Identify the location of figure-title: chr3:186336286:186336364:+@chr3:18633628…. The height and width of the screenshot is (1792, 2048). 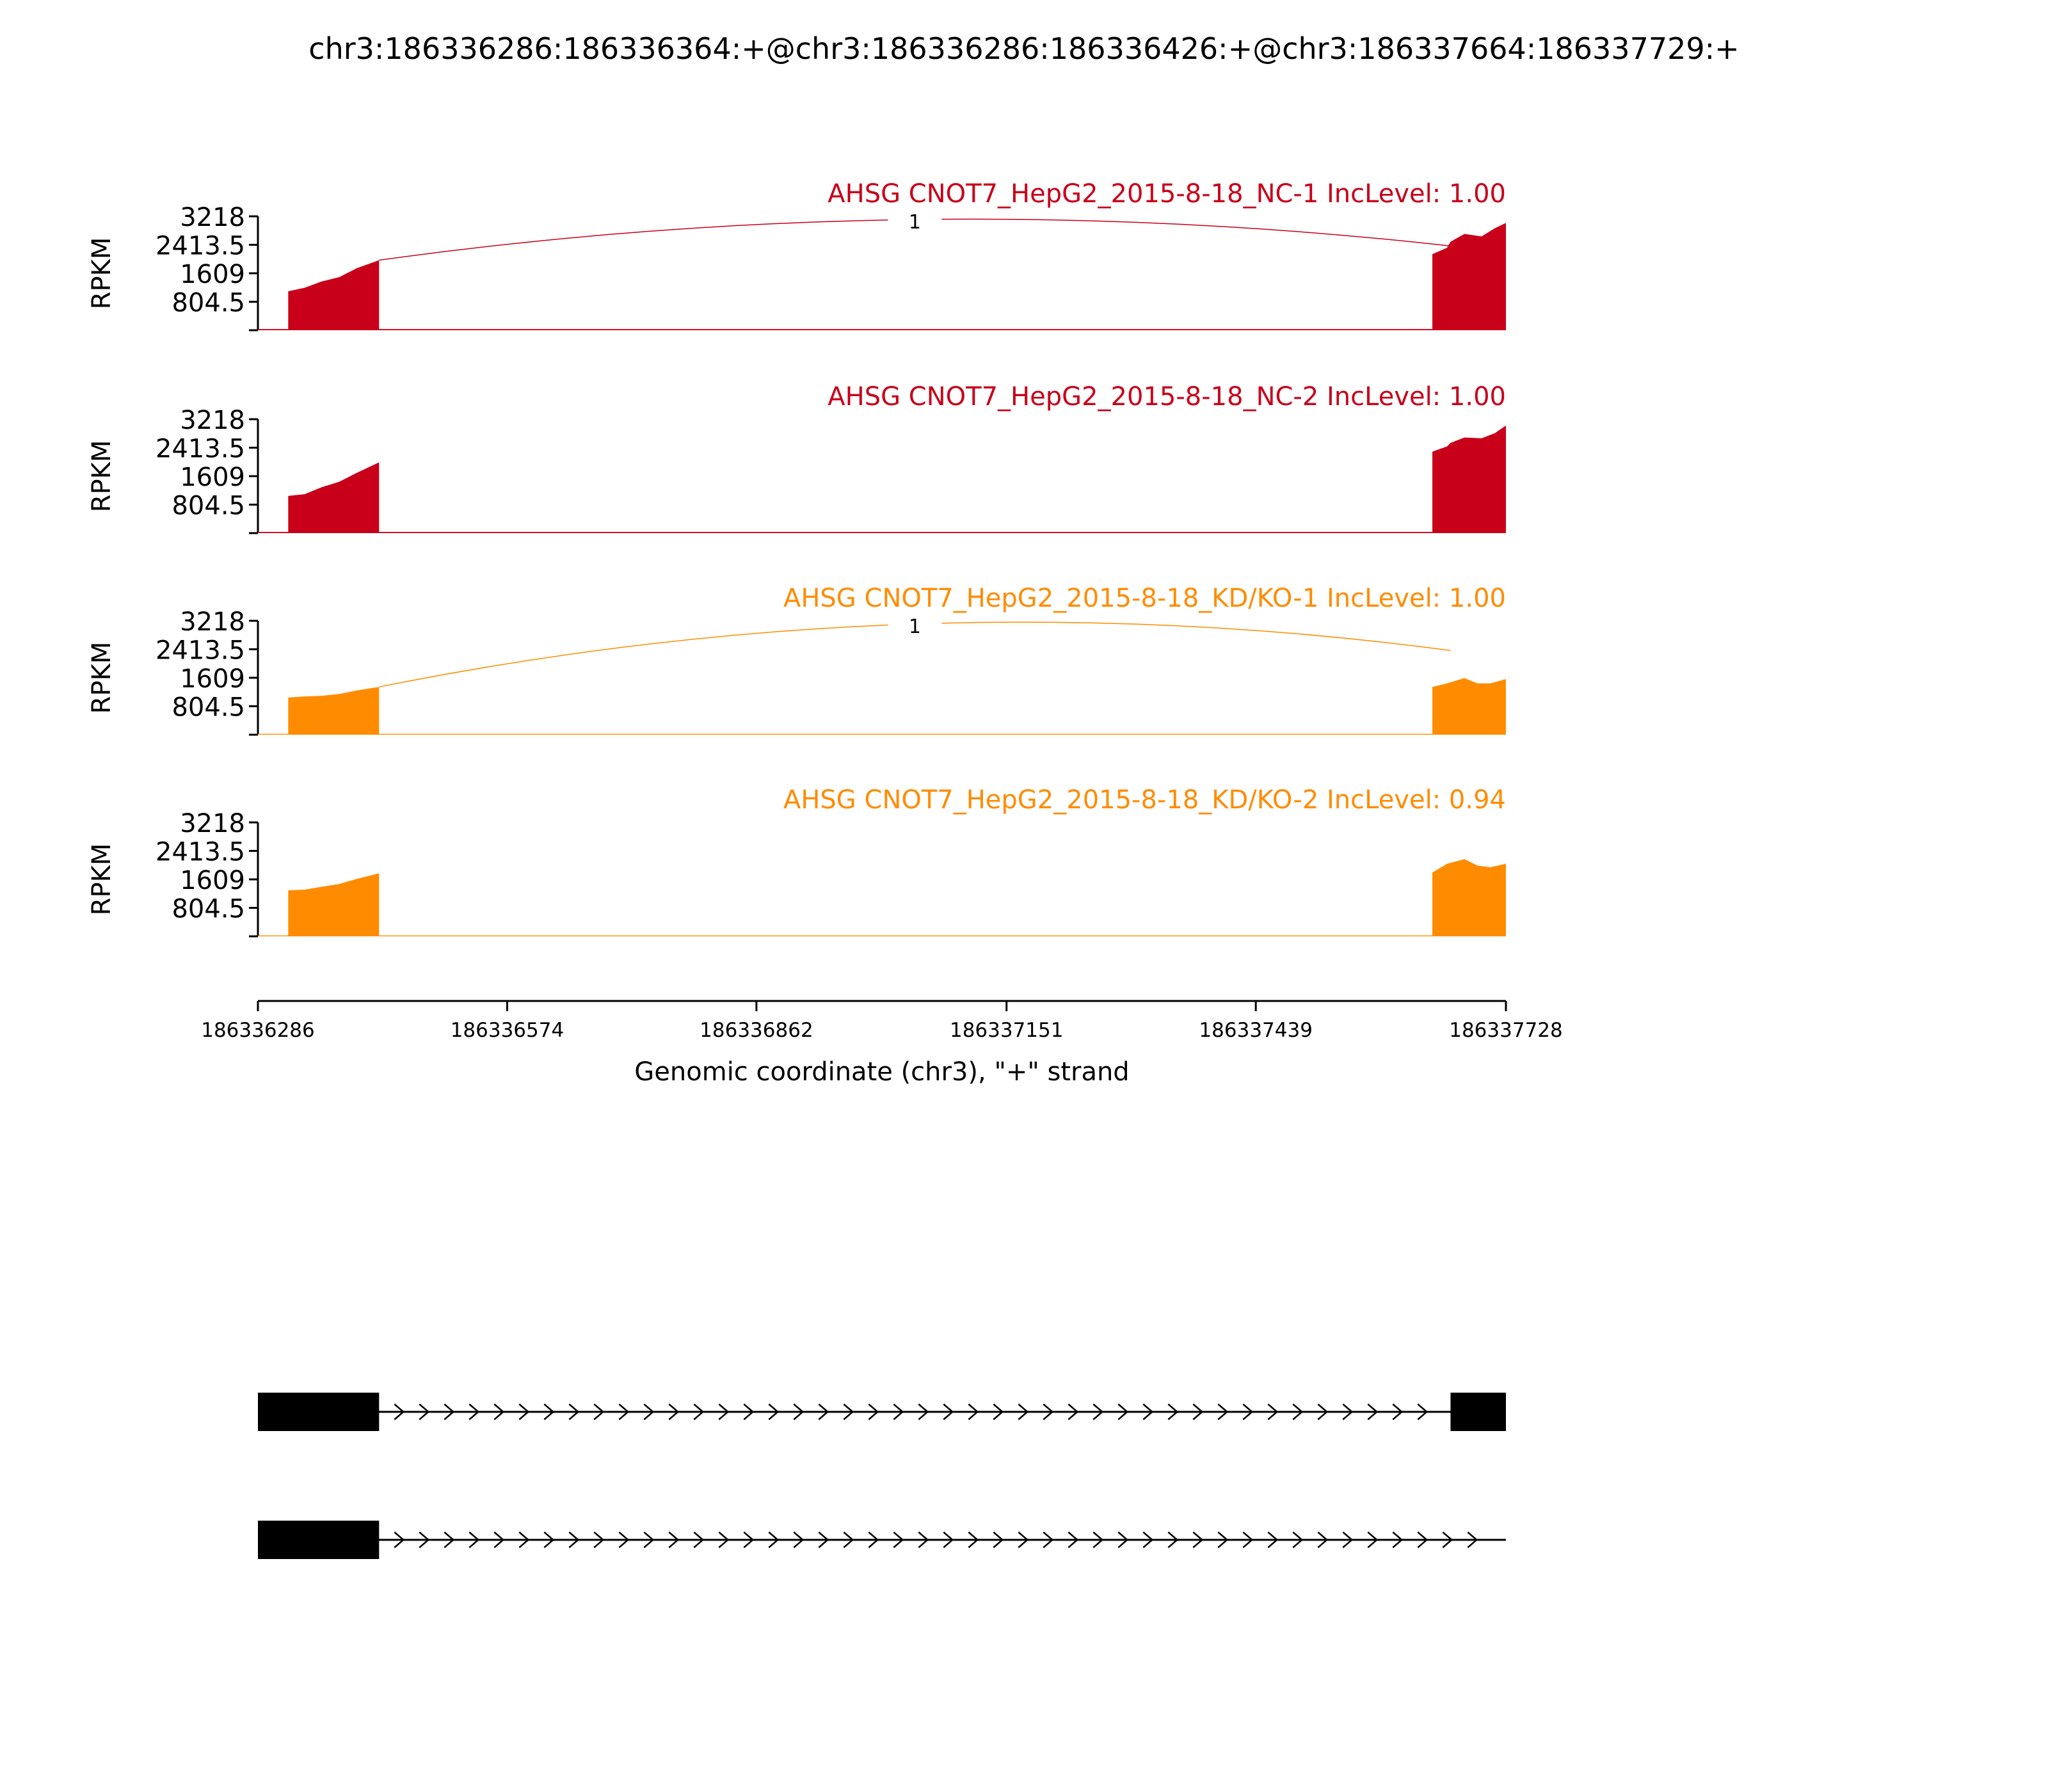
(1023, 48).